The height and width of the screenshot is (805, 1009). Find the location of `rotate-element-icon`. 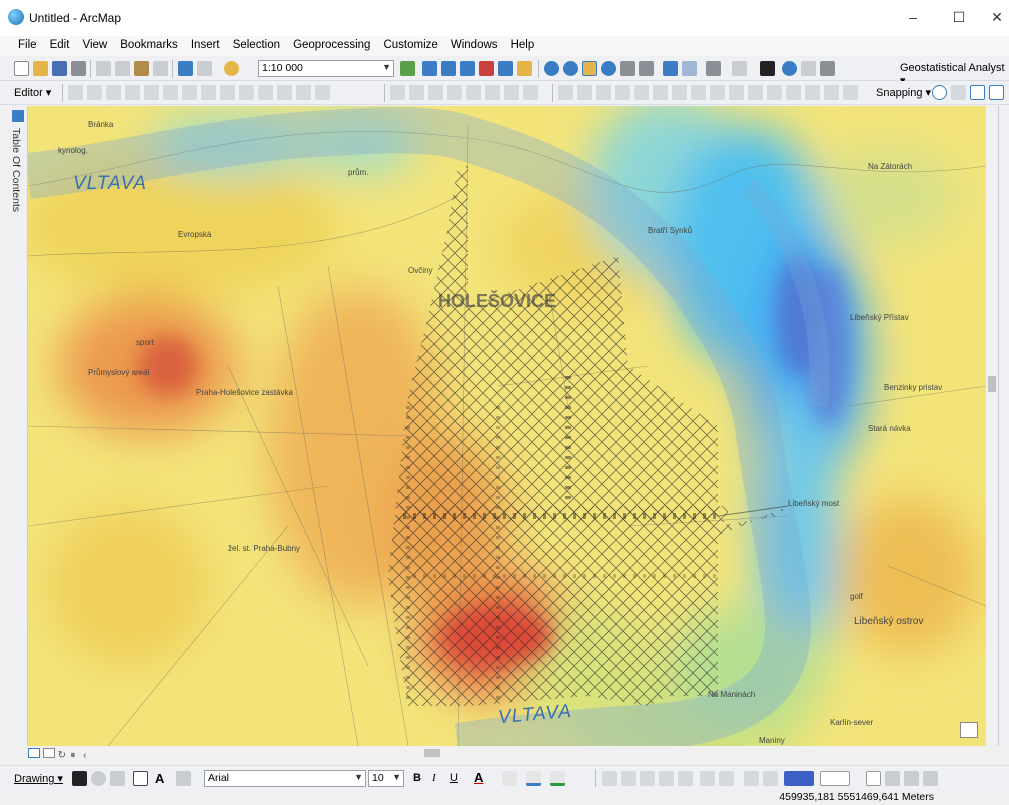

rotate-element-icon is located at coordinates (98, 778).